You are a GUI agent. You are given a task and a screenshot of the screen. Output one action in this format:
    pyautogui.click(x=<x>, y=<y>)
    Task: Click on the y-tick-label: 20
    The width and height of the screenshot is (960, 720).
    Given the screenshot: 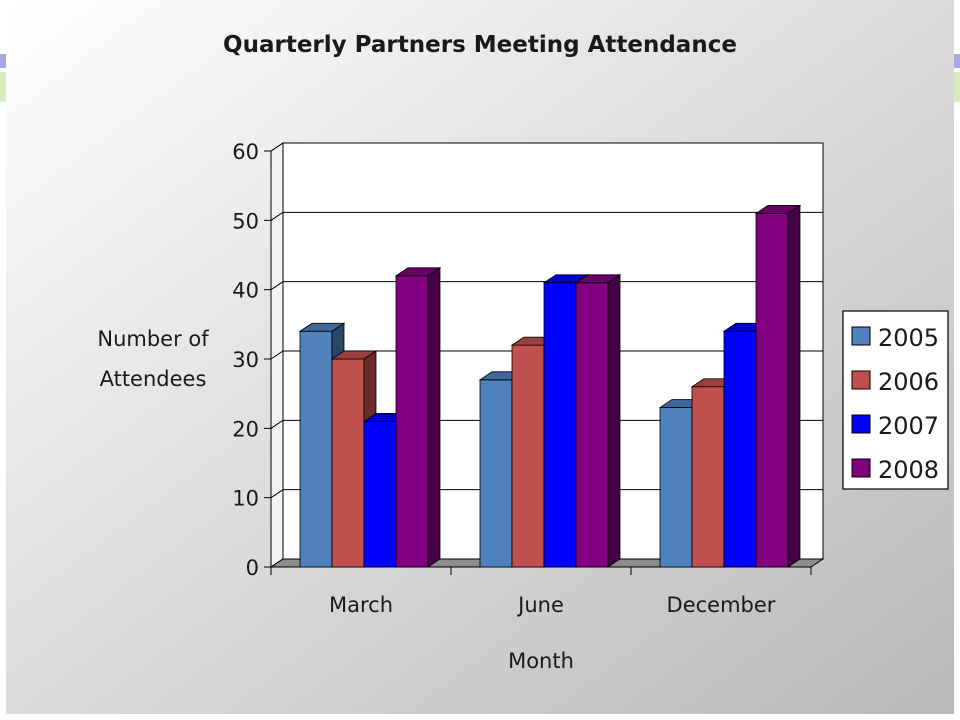 What is the action you would take?
    pyautogui.click(x=245, y=429)
    